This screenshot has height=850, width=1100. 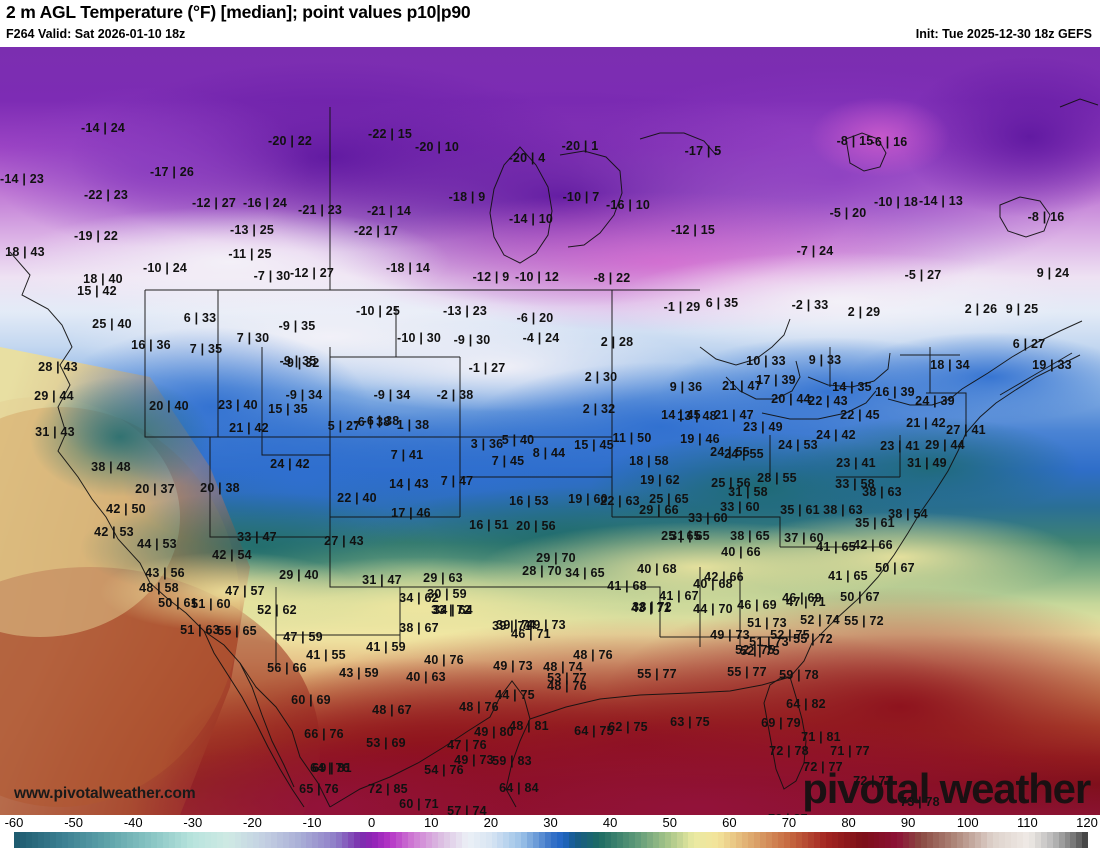 What do you see at coordinates (967, 822) in the screenshot?
I see `colorbar-tick: 100` at bounding box center [967, 822].